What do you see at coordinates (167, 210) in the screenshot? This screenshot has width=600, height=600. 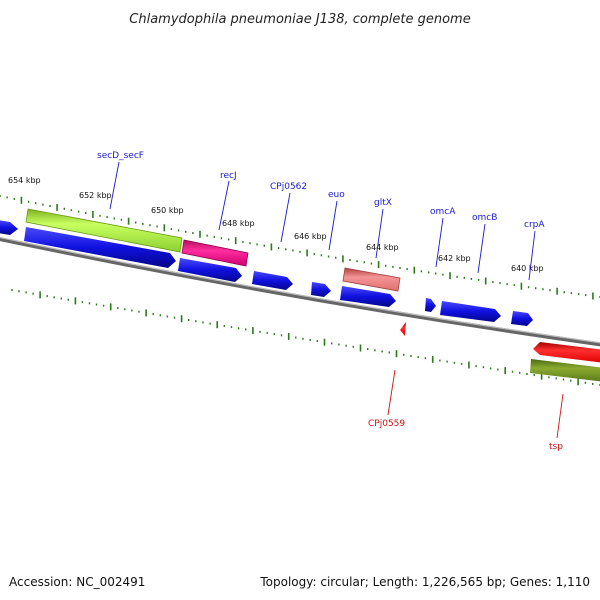 I see `scale-label: 650 kbp` at bounding box center [167, 210].